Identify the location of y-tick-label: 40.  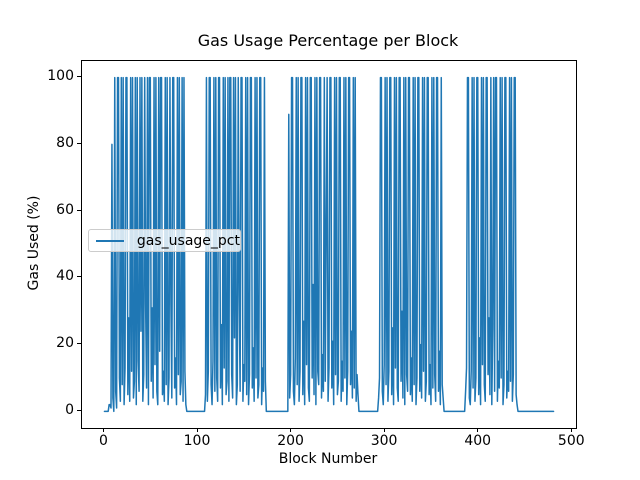
(65, 276).